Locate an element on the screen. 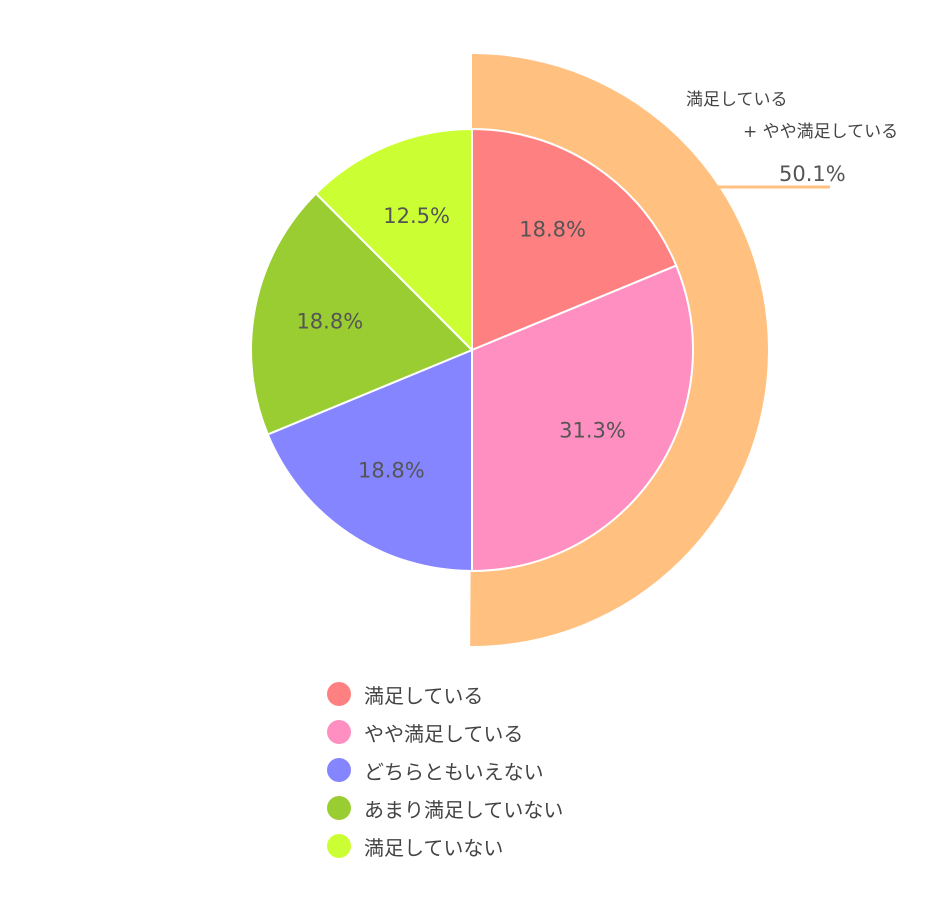  legend-item: やや満足している is located at coordinates (527, 732).